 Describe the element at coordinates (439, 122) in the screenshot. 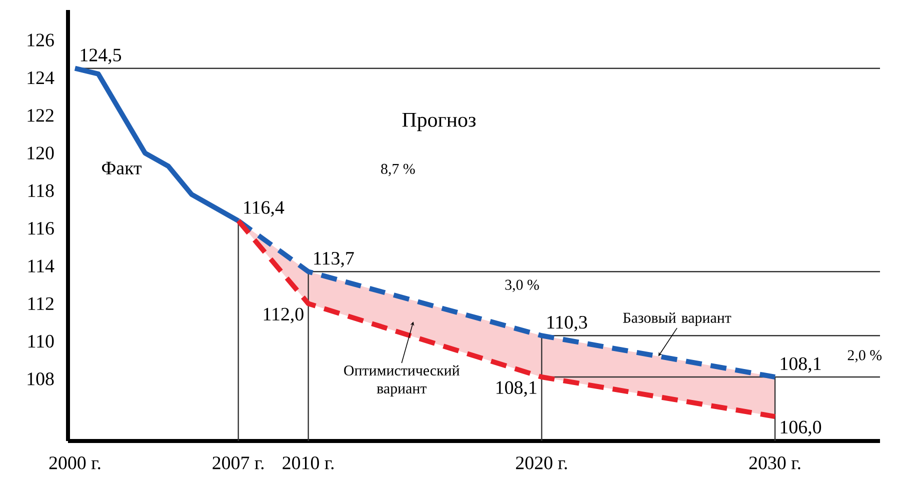

I see `annotation: Прогноз` at that location.